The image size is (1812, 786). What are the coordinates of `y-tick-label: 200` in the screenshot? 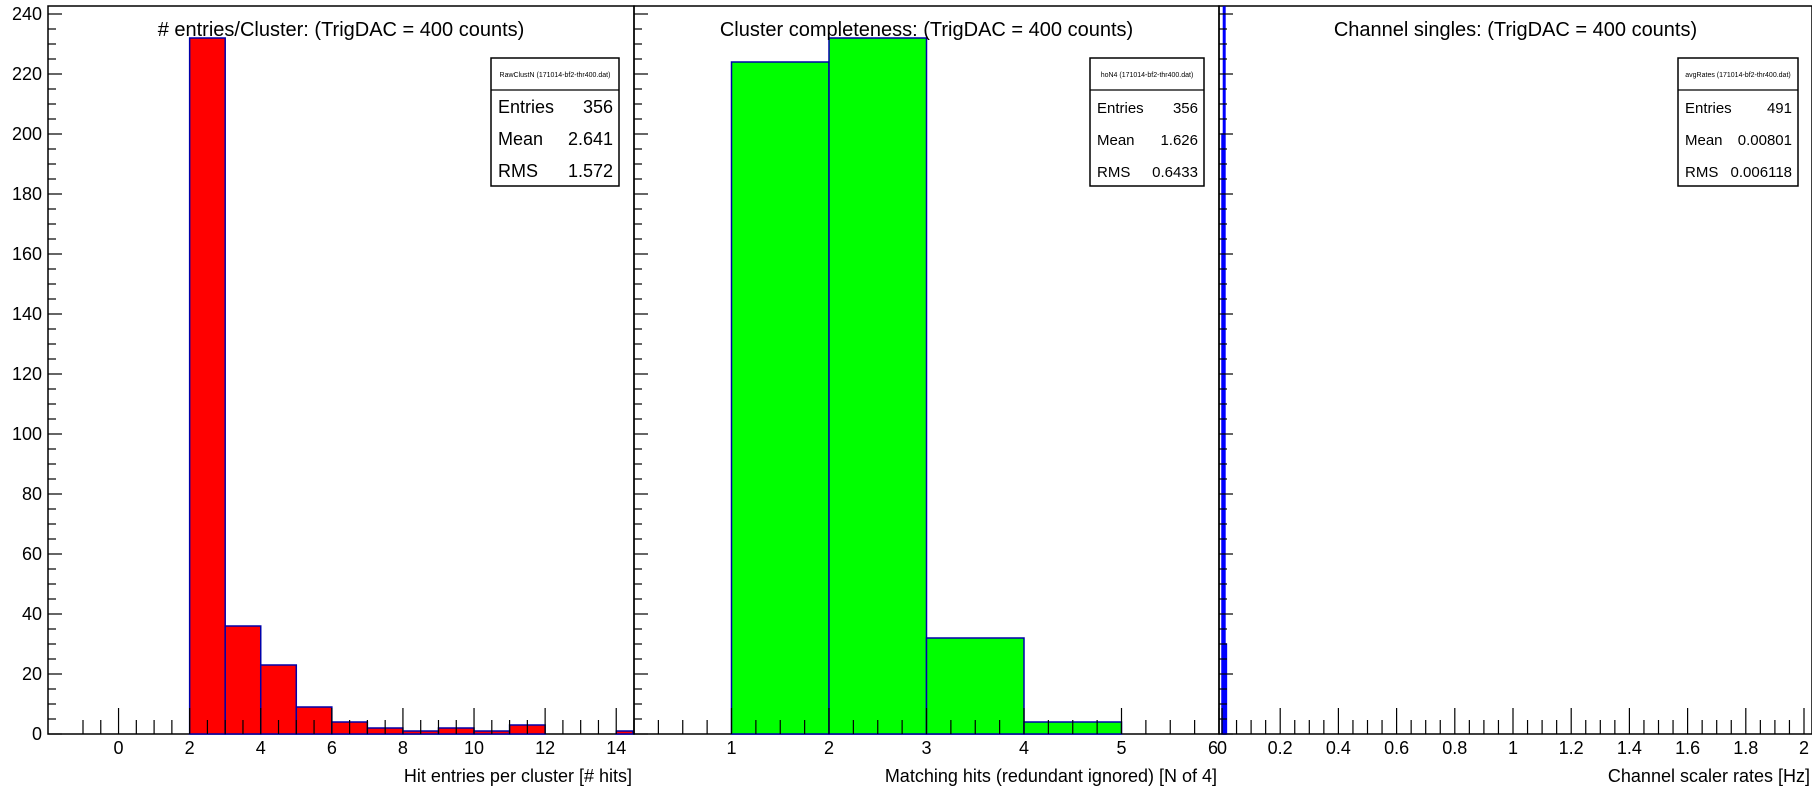 It's located at (27, 134).